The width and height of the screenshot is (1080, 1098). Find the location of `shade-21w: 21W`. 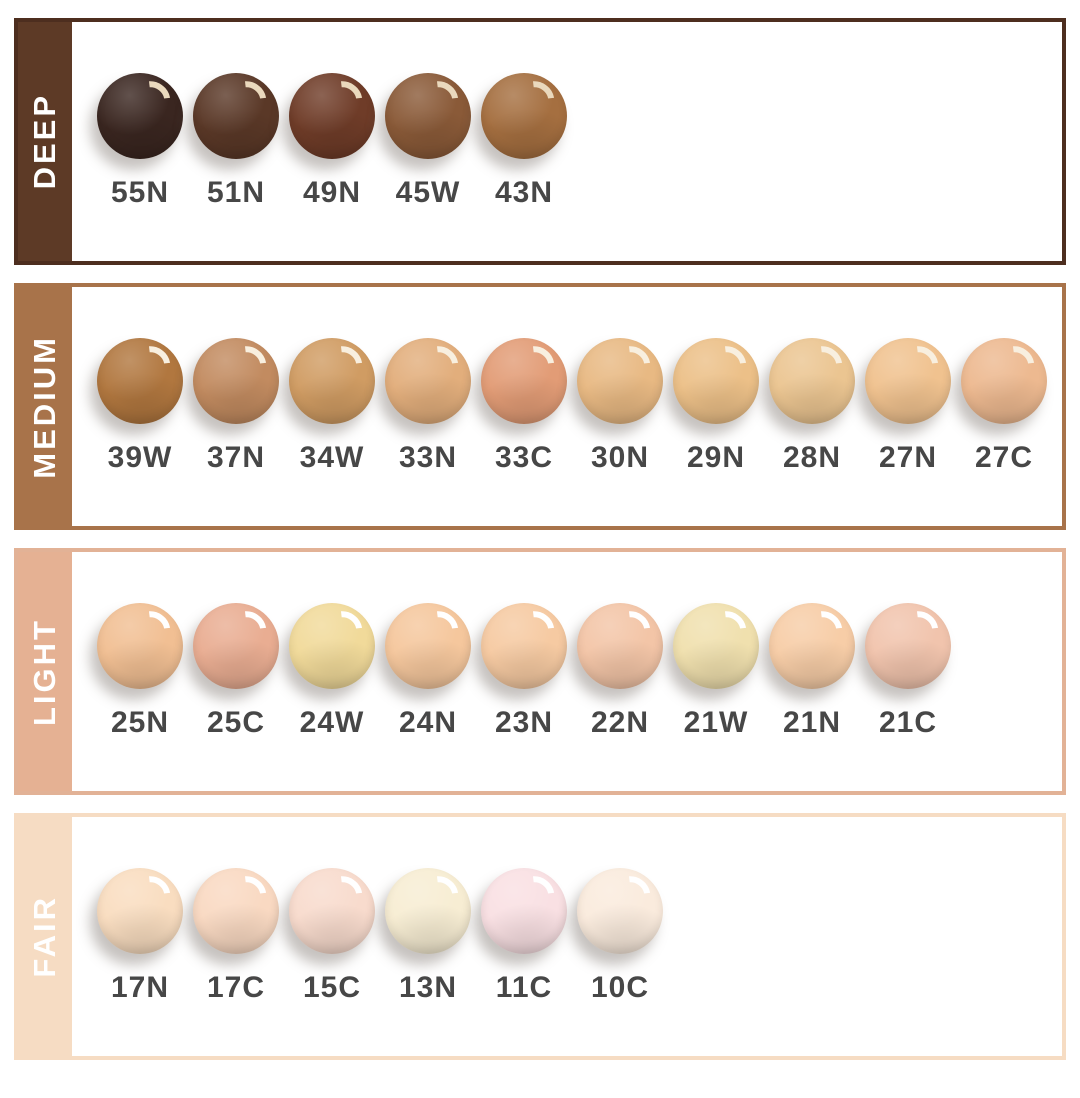

shade-21w: 21W is located at coordinates (716, 671).